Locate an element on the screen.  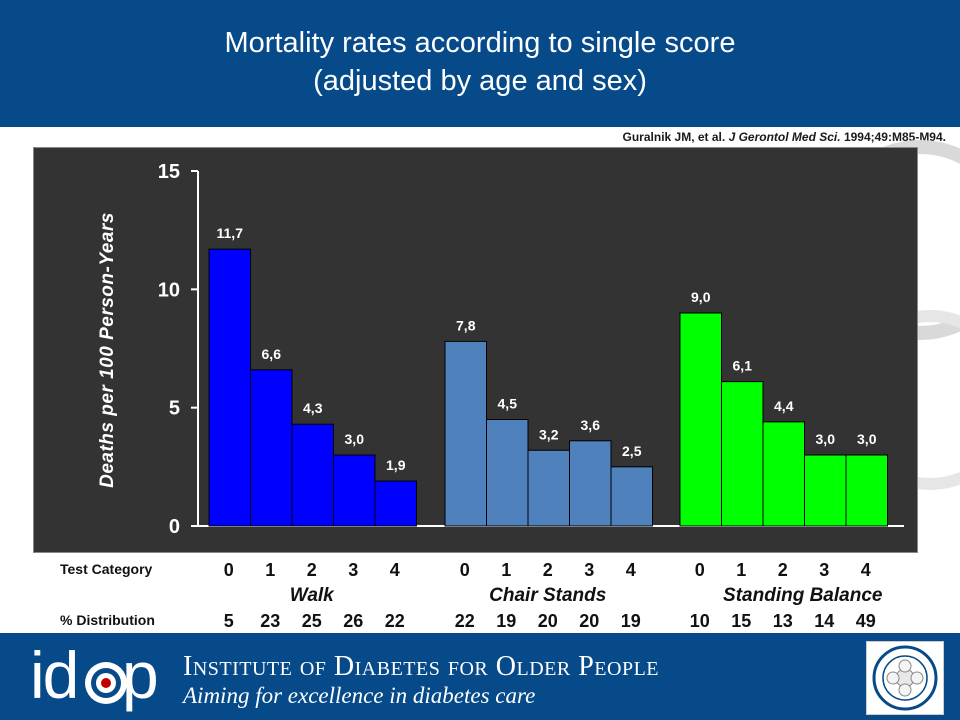
group-label: Chair Stands is located at coordinates (548, 595).